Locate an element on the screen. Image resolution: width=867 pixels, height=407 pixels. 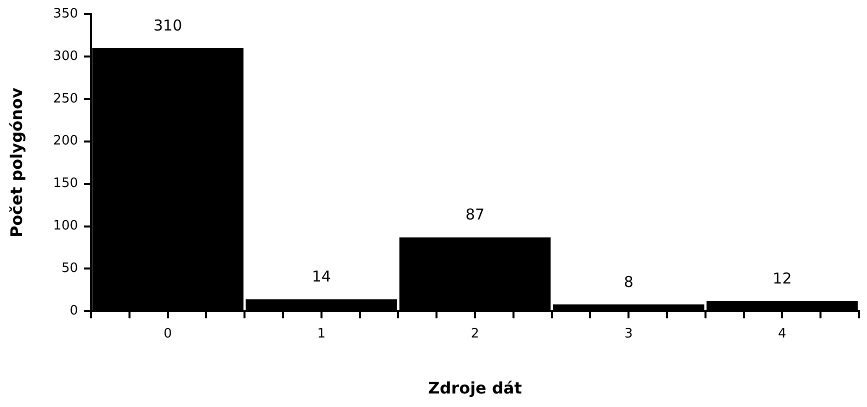
x-tick-label: 4 is located at coordinates (782, 334).